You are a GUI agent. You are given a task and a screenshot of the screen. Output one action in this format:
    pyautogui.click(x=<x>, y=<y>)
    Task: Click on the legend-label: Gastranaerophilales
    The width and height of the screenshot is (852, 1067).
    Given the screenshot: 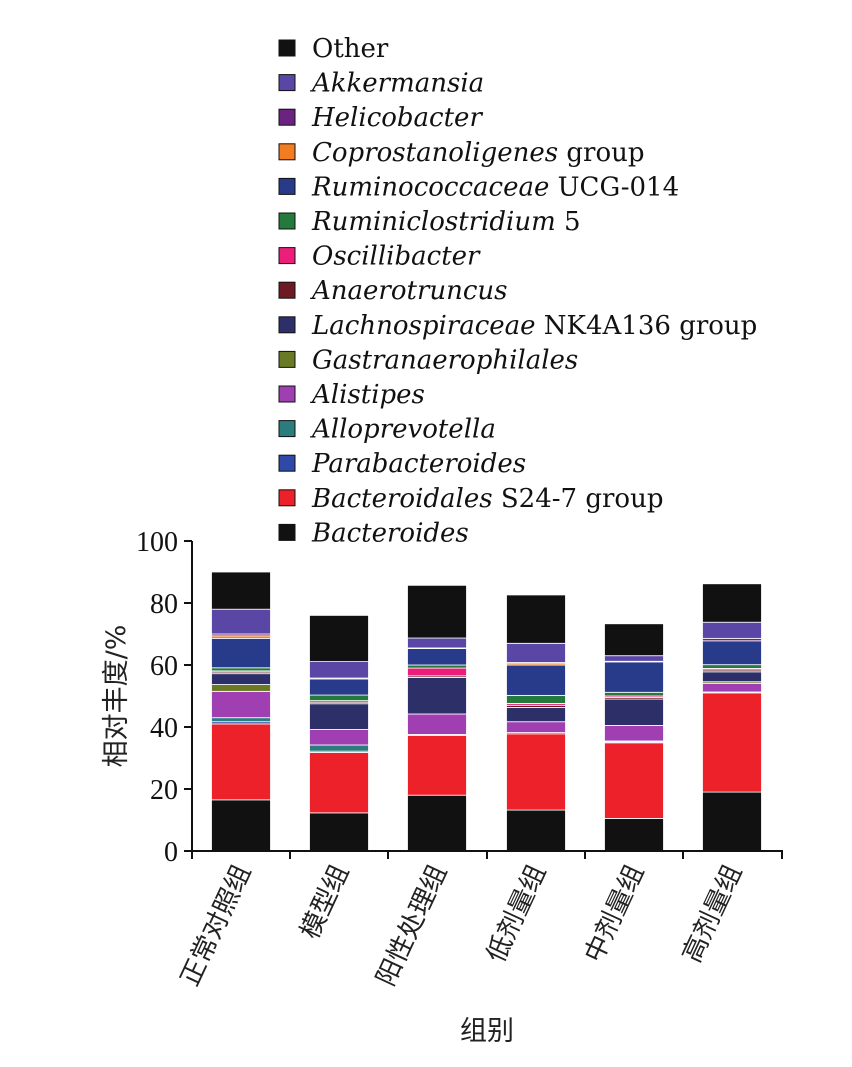 What is the action you would take?
    pyautogui.click(x=445, y=360)
    